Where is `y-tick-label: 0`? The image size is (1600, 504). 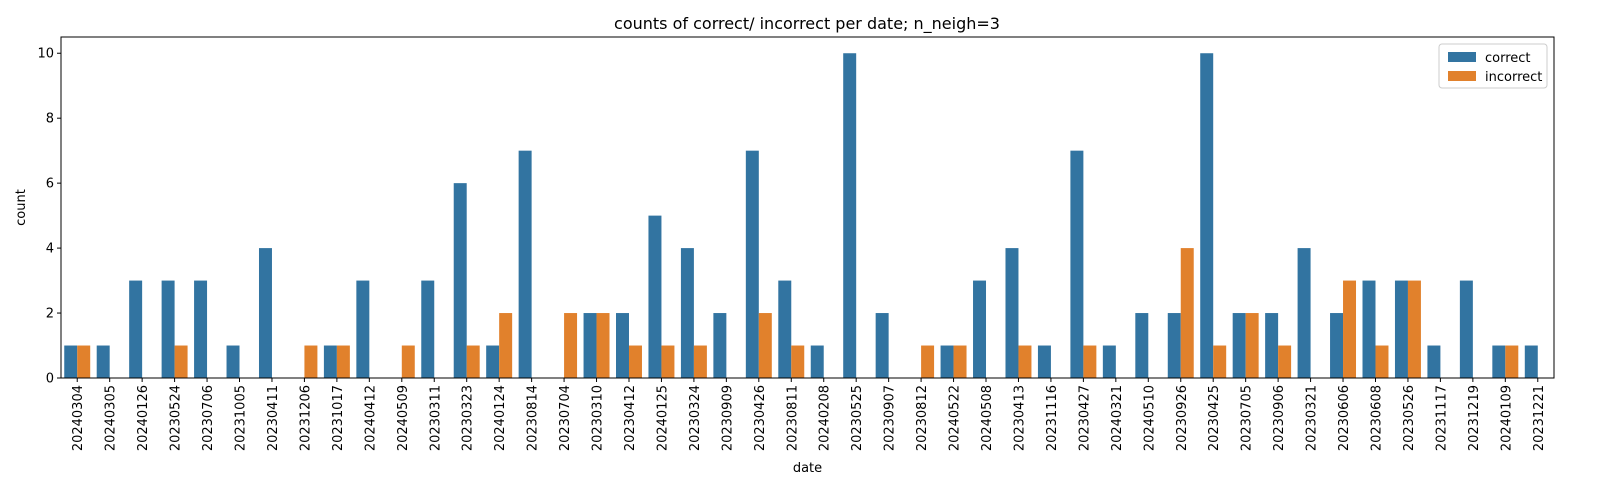
y-tick-label: 0 is located at coordinates (50, 379).